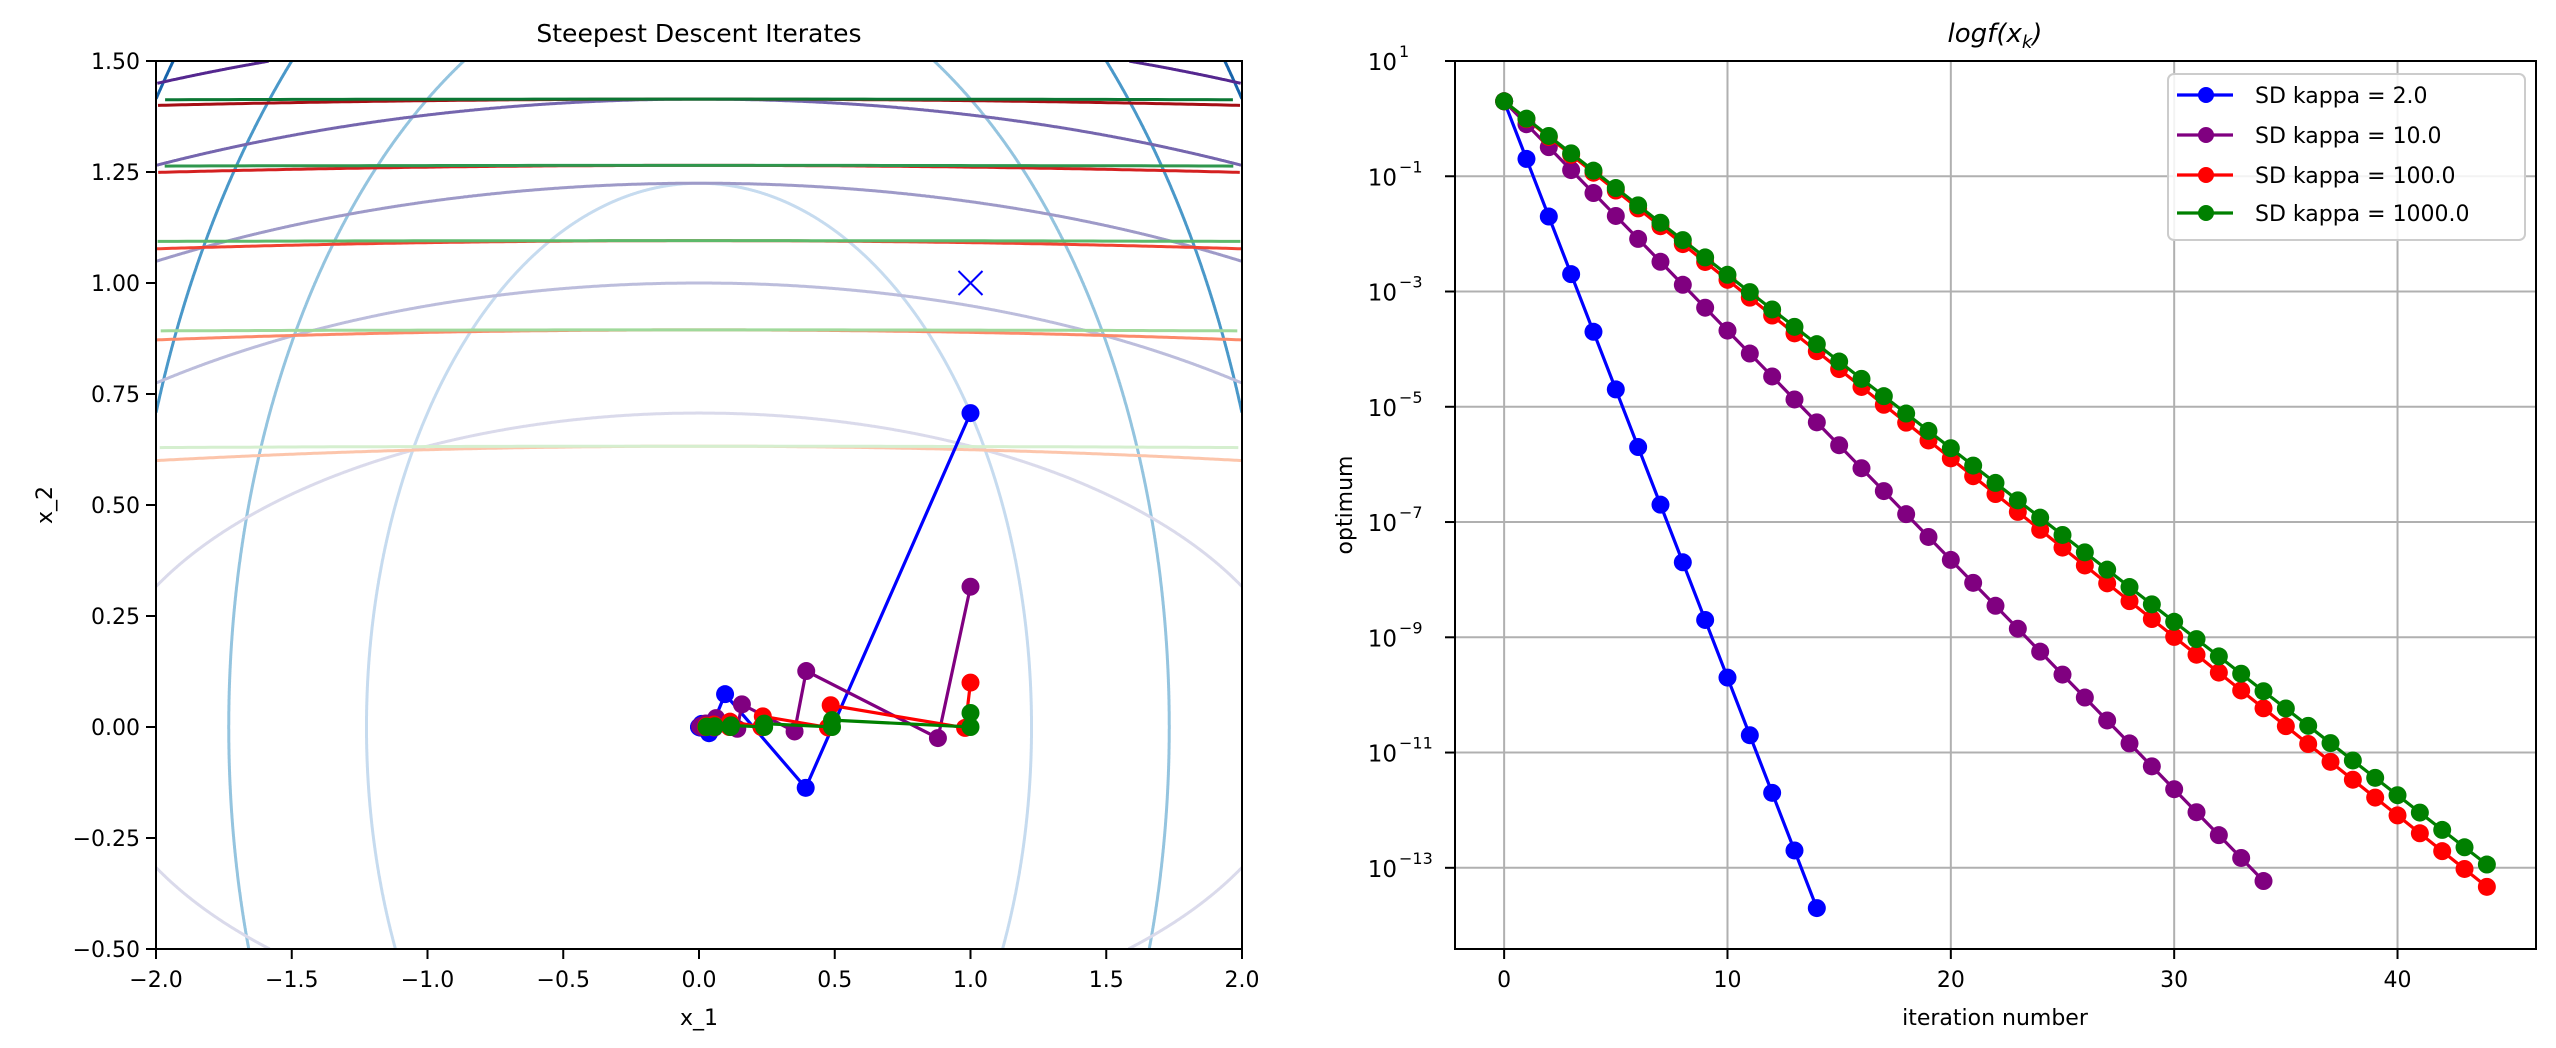 The image size is (2556, 1048). I want to click on right-x-axis-ticks: 0 10 20 30 40, so click(1954, 971).